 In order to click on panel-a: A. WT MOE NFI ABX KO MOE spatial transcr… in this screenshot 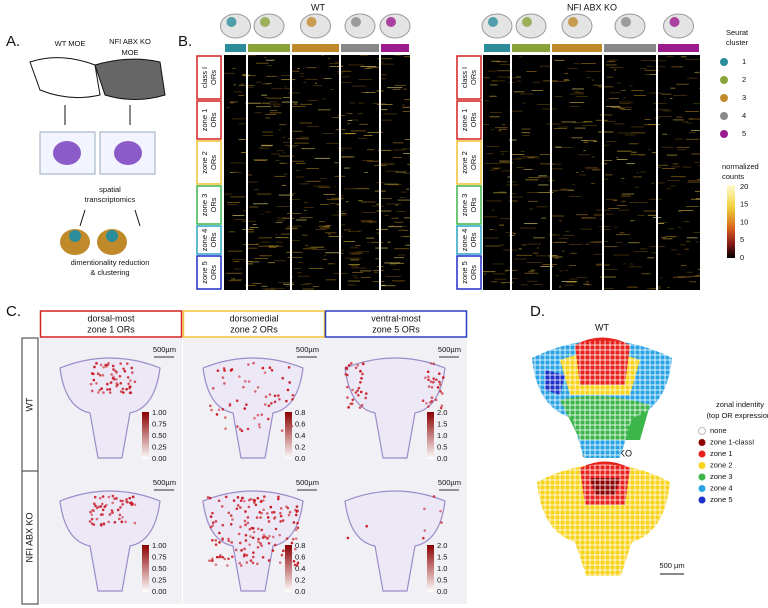, I will do `click(86, 155)`.